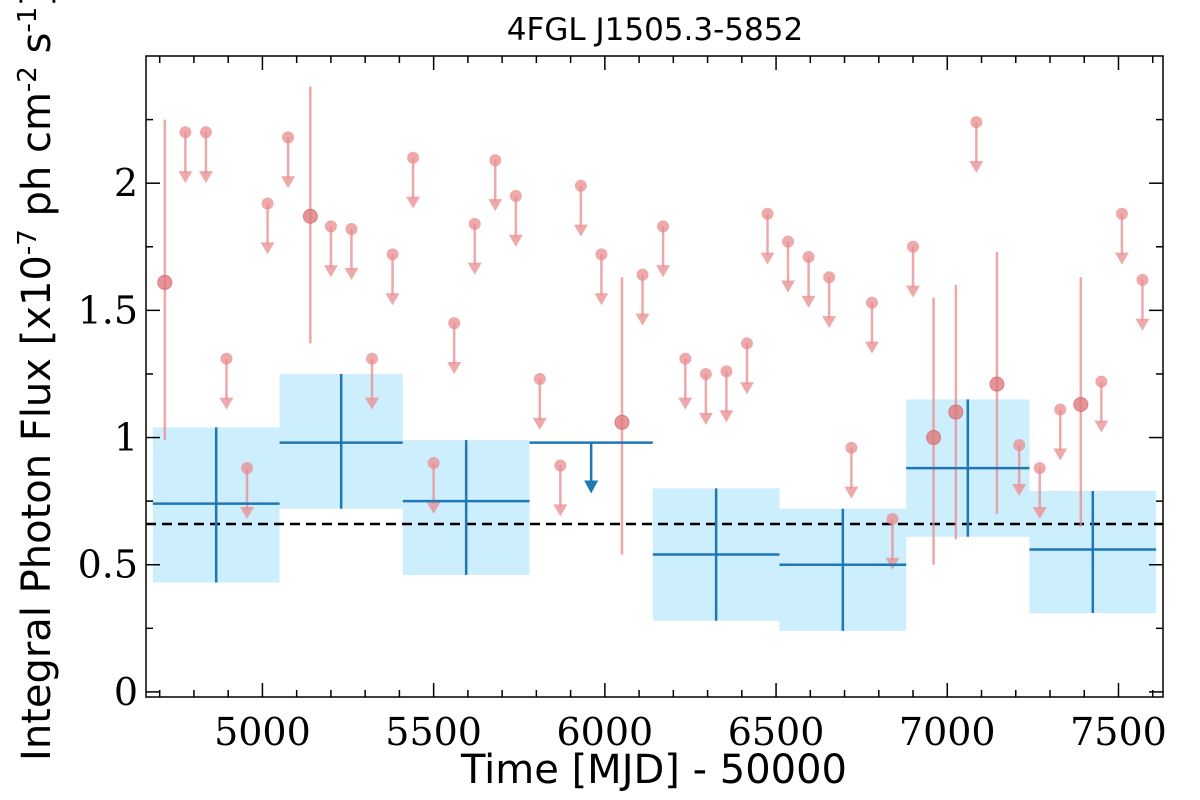 This screenshot has height=800, width=1200. What do you see at coordinates (108, 565) in the screenshot?
I see `y-tick-label: 0.5` at bounding box center [108, 565].